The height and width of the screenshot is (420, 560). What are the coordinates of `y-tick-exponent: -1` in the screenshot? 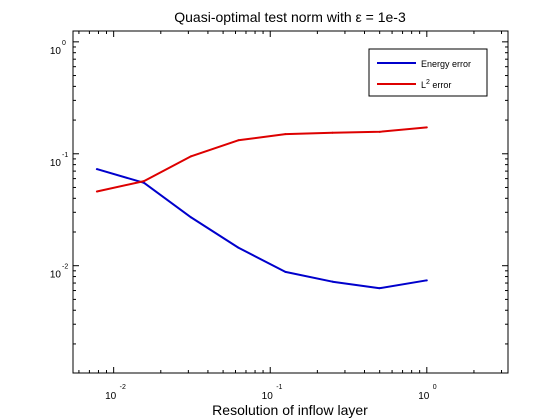 It's located at (65, 155).